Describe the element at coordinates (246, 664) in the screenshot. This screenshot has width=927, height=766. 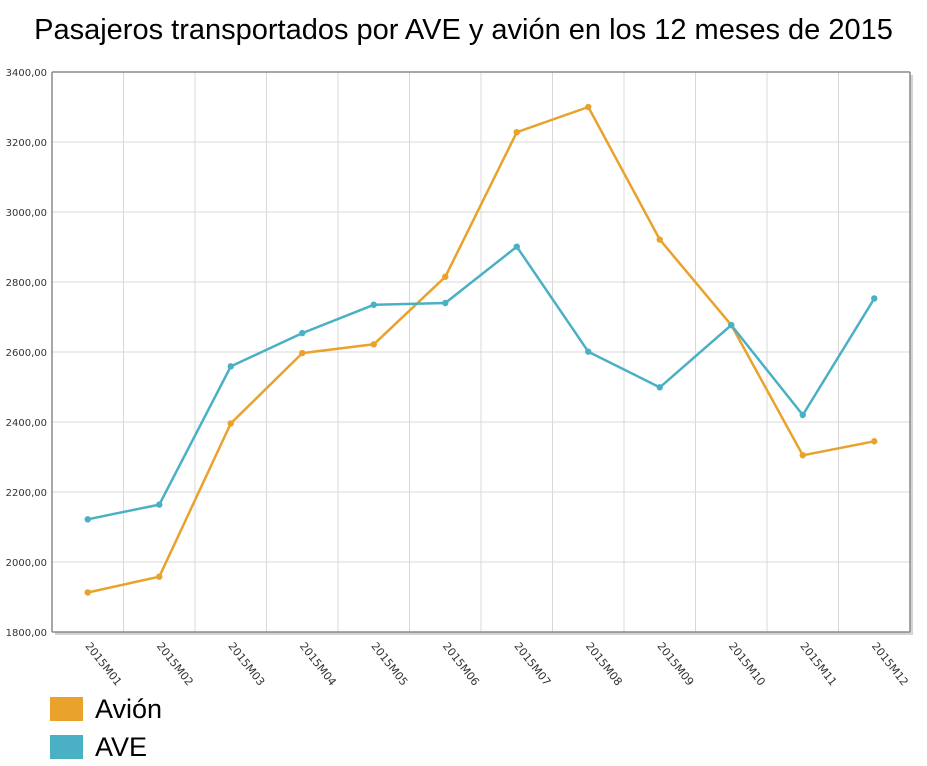
I see `x-tick-label: 2015M03` at that location.